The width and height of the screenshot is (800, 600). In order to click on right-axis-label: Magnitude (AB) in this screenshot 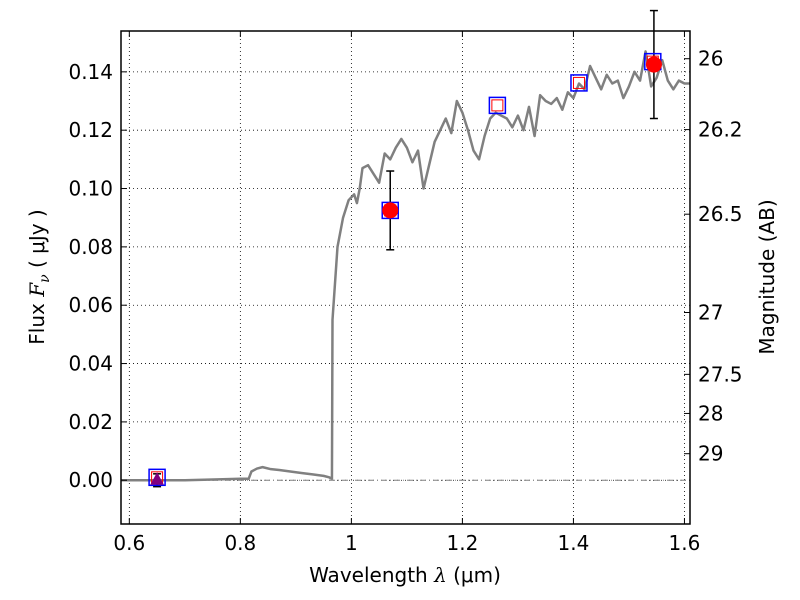, I will do `click(767, 276)`.